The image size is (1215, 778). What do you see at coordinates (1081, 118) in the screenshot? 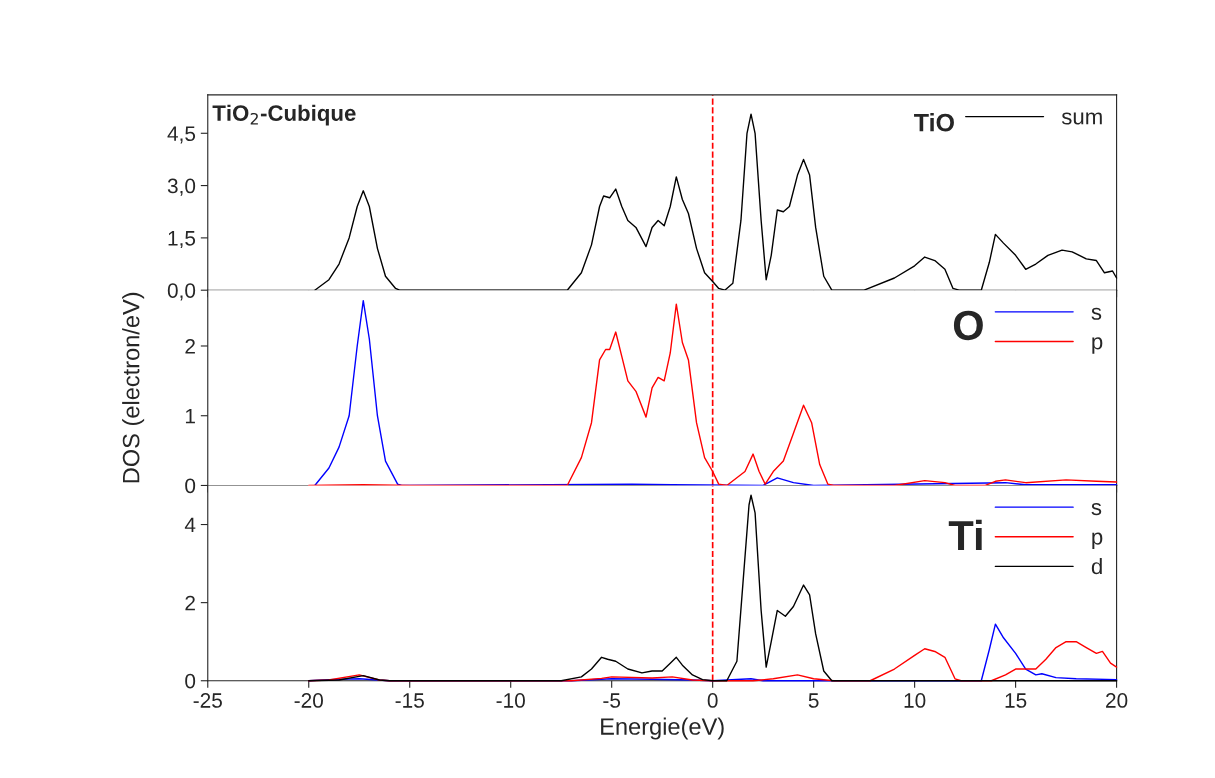
I see `legend-label: sum` at bounding box center [1081, 118].